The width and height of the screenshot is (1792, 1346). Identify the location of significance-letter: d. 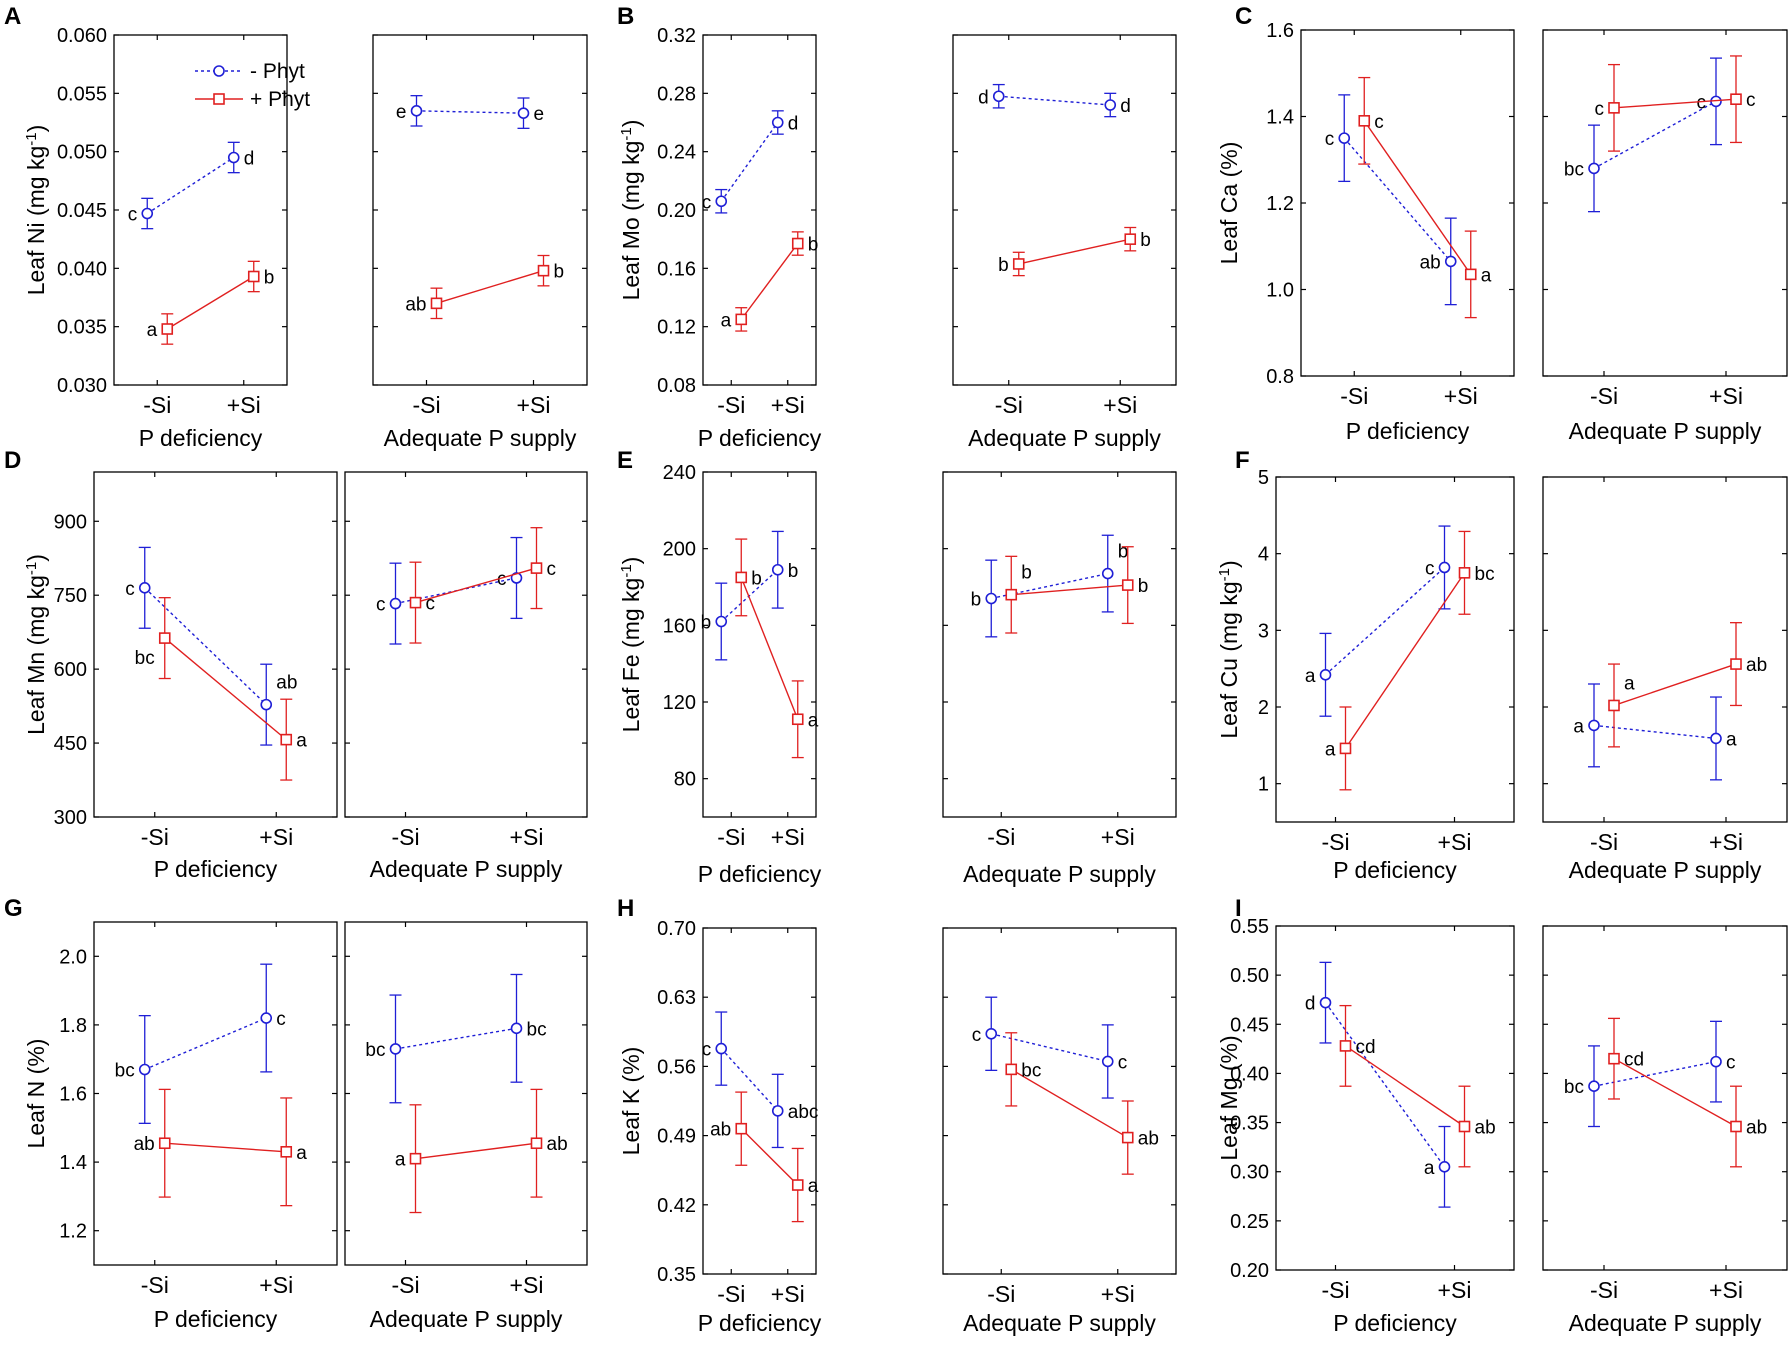
(1125, 106).